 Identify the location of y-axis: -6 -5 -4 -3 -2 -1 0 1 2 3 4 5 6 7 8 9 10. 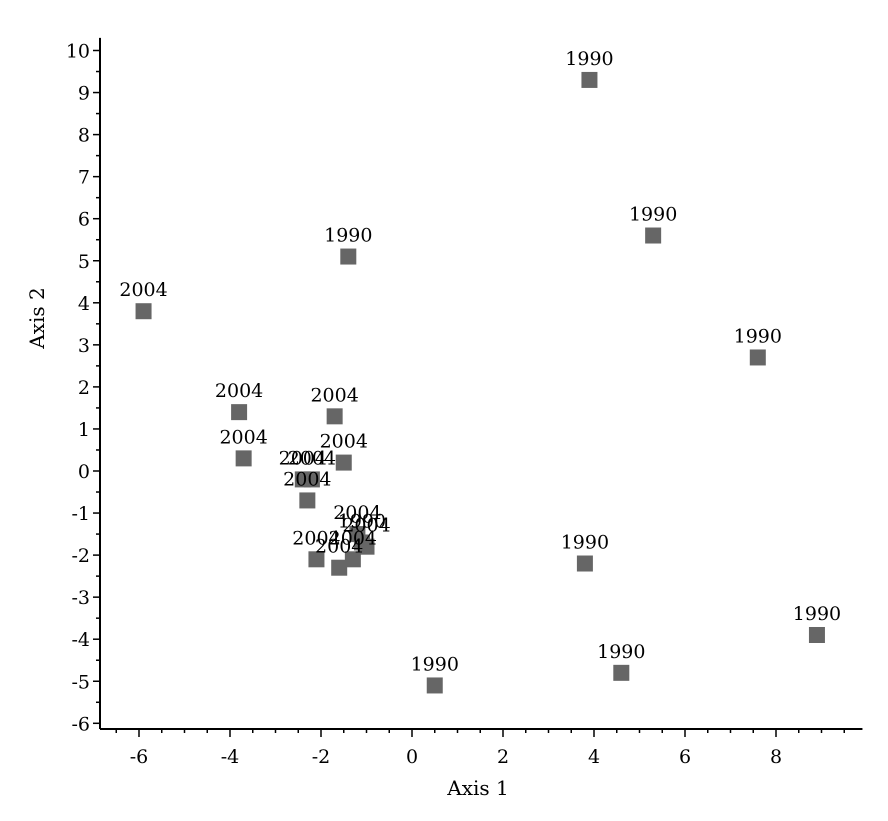
(83, 386).